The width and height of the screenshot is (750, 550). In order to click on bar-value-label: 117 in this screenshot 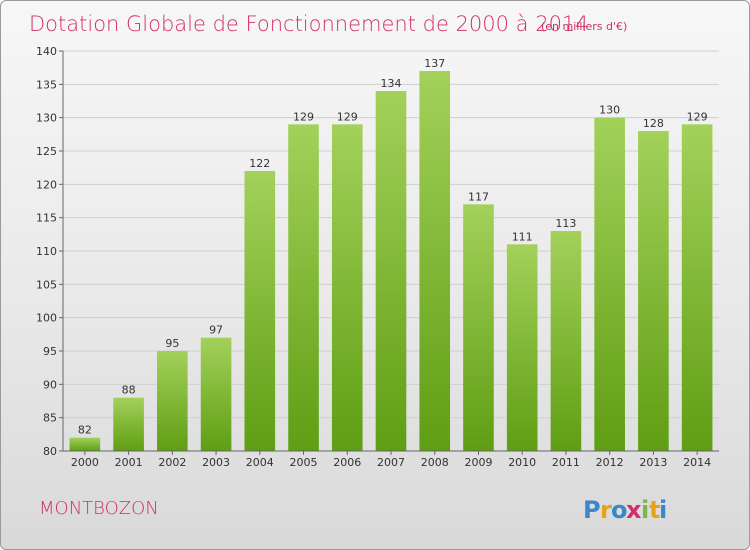, I will do `click(478, 196)`.